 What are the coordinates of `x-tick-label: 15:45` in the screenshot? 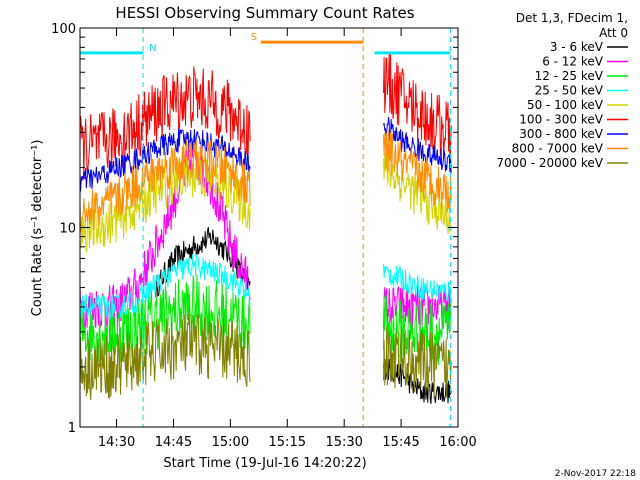 It's located at (400, 442).